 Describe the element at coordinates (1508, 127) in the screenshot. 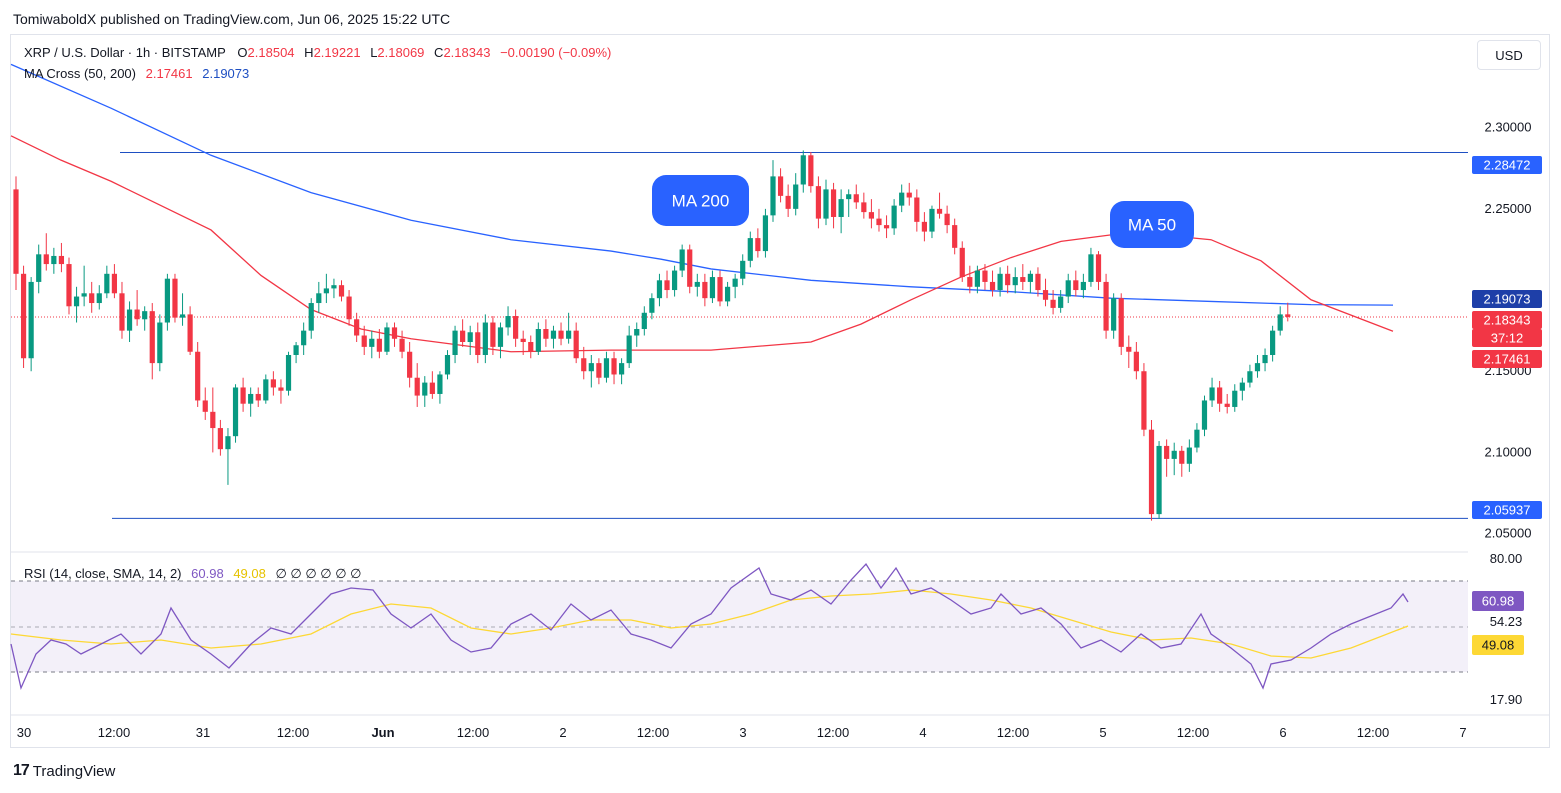

I see `price-tick-label: 2.30000` at that location.